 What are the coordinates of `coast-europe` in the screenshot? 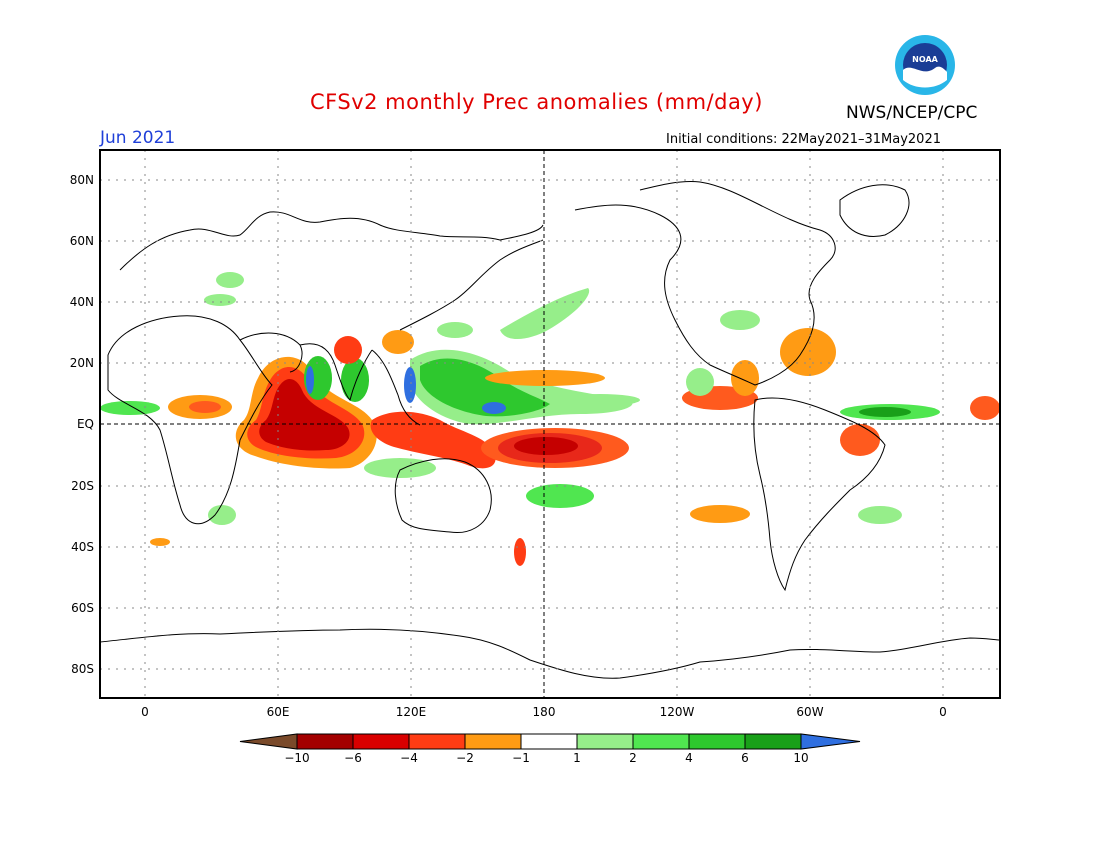 It's located at (331, 241).